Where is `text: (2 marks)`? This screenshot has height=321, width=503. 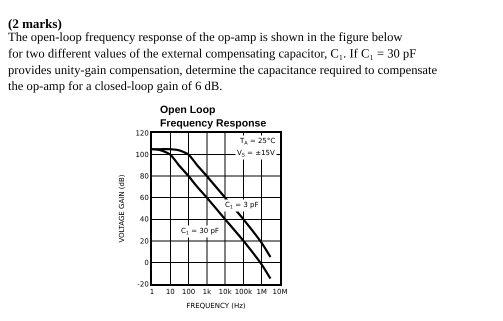 text: (2 marks) is located at coordinates (35, 23).